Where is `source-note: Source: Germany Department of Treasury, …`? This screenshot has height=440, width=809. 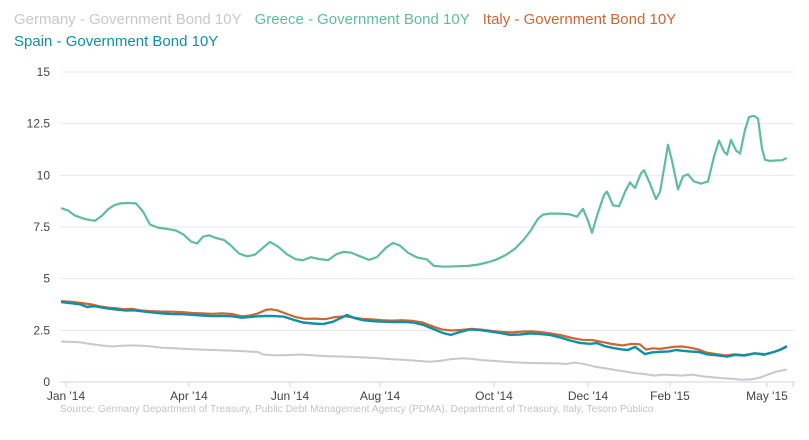 source-note: Source: Germany Department of Treasury, … is located at coordinates (357, 409).